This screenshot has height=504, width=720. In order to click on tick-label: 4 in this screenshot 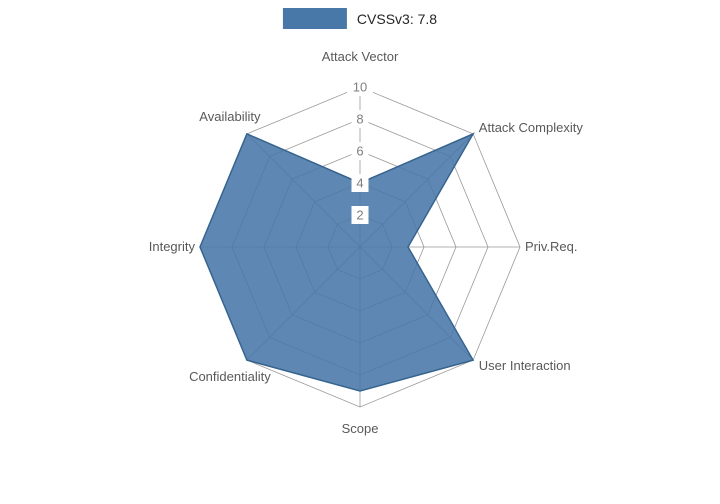, I will do `click(359, 183)`.